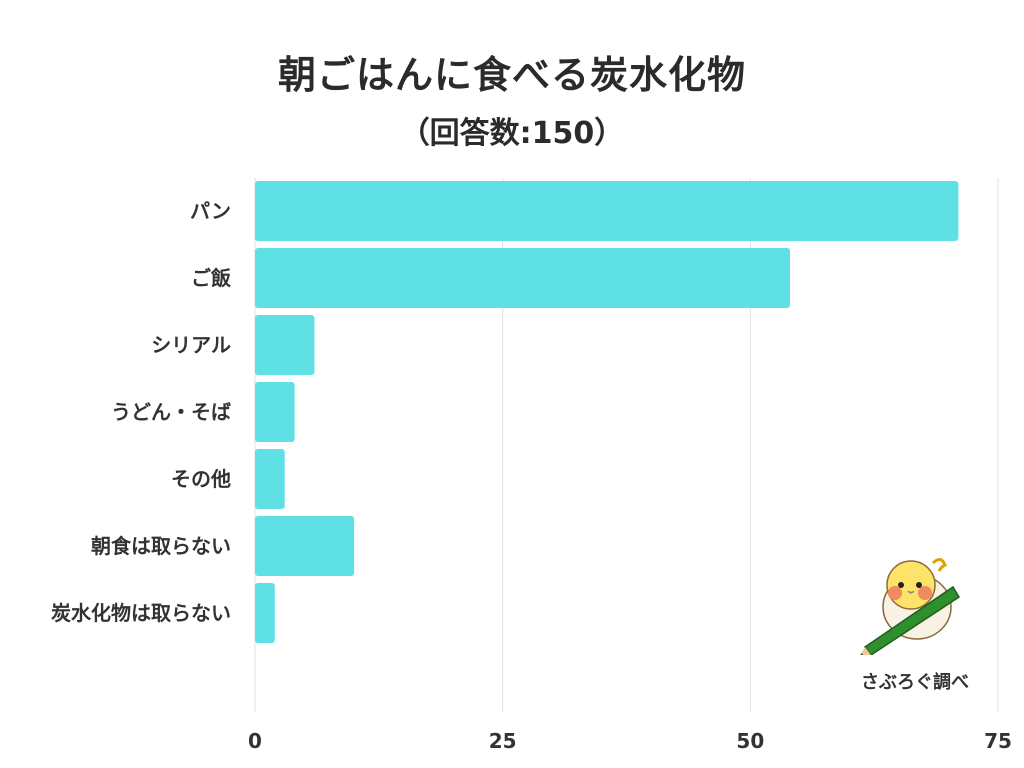 The height and width of the screenshot is (768, 1024). I want to click on source-credit: さぶろぐ調べ, so click(915, 682).